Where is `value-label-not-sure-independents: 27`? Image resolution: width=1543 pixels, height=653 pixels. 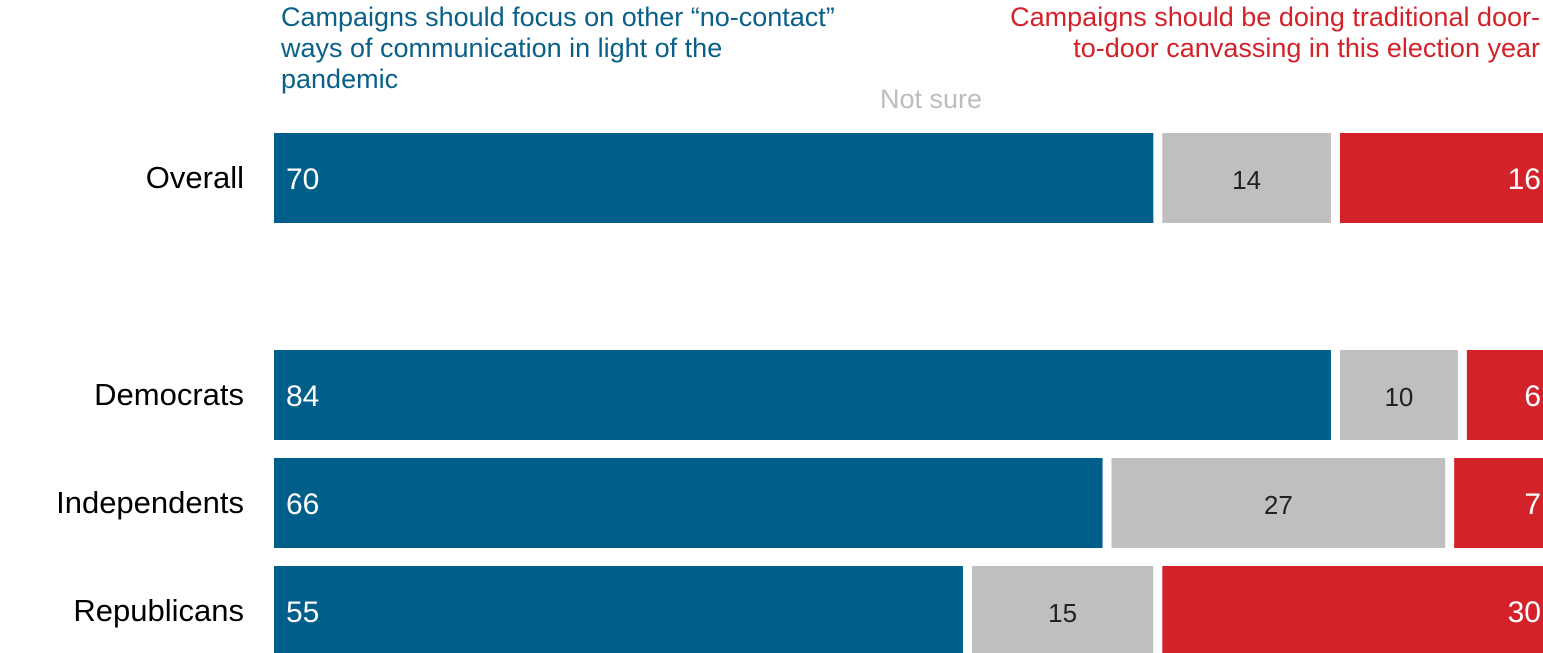 value-label-not-sure-independents: 27 is located at coordinates (1278, 505).